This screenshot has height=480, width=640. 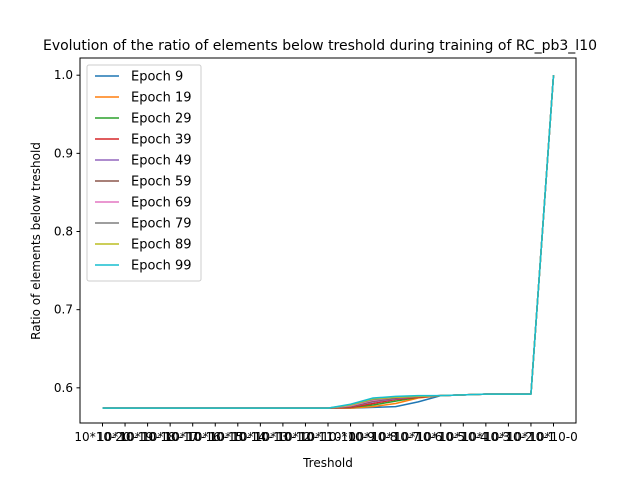 I want to click on x-tick-label: 10*10-14, so click(x=238, y=437).